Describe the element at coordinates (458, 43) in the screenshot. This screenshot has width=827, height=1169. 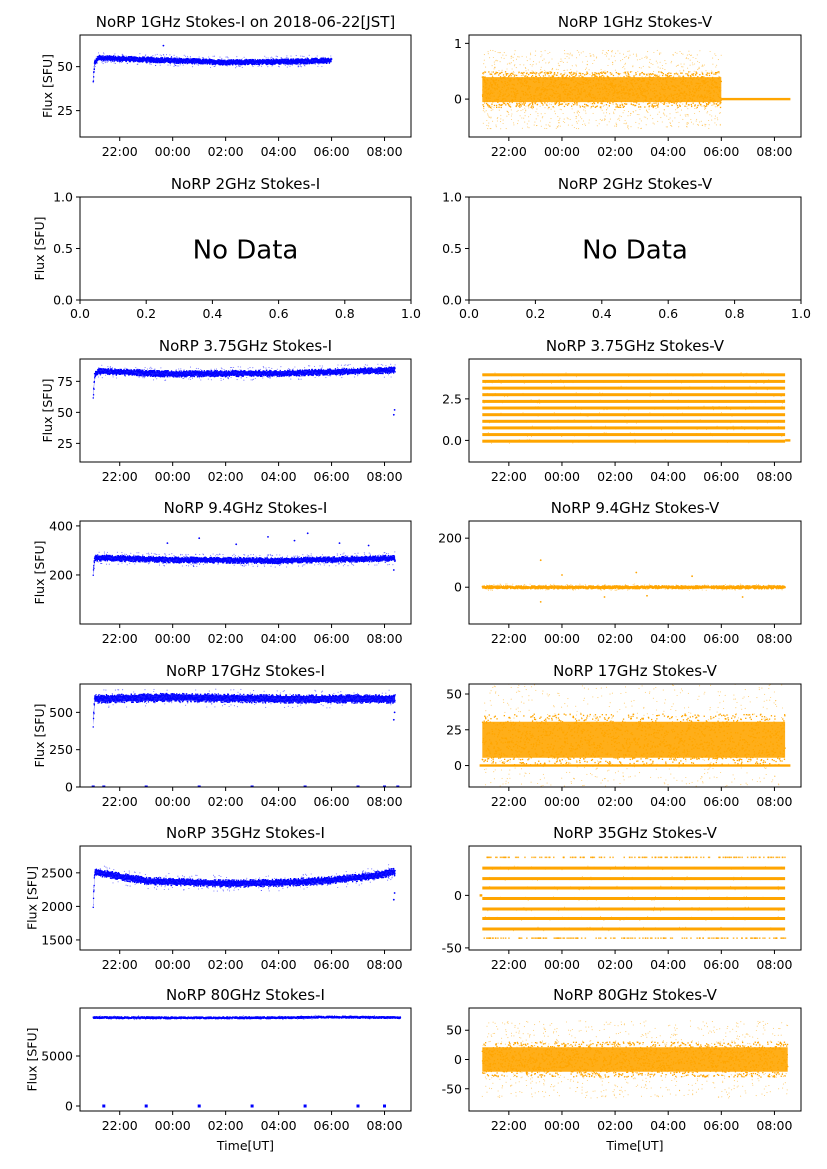
I see `y-tick-label: 1` at that location.